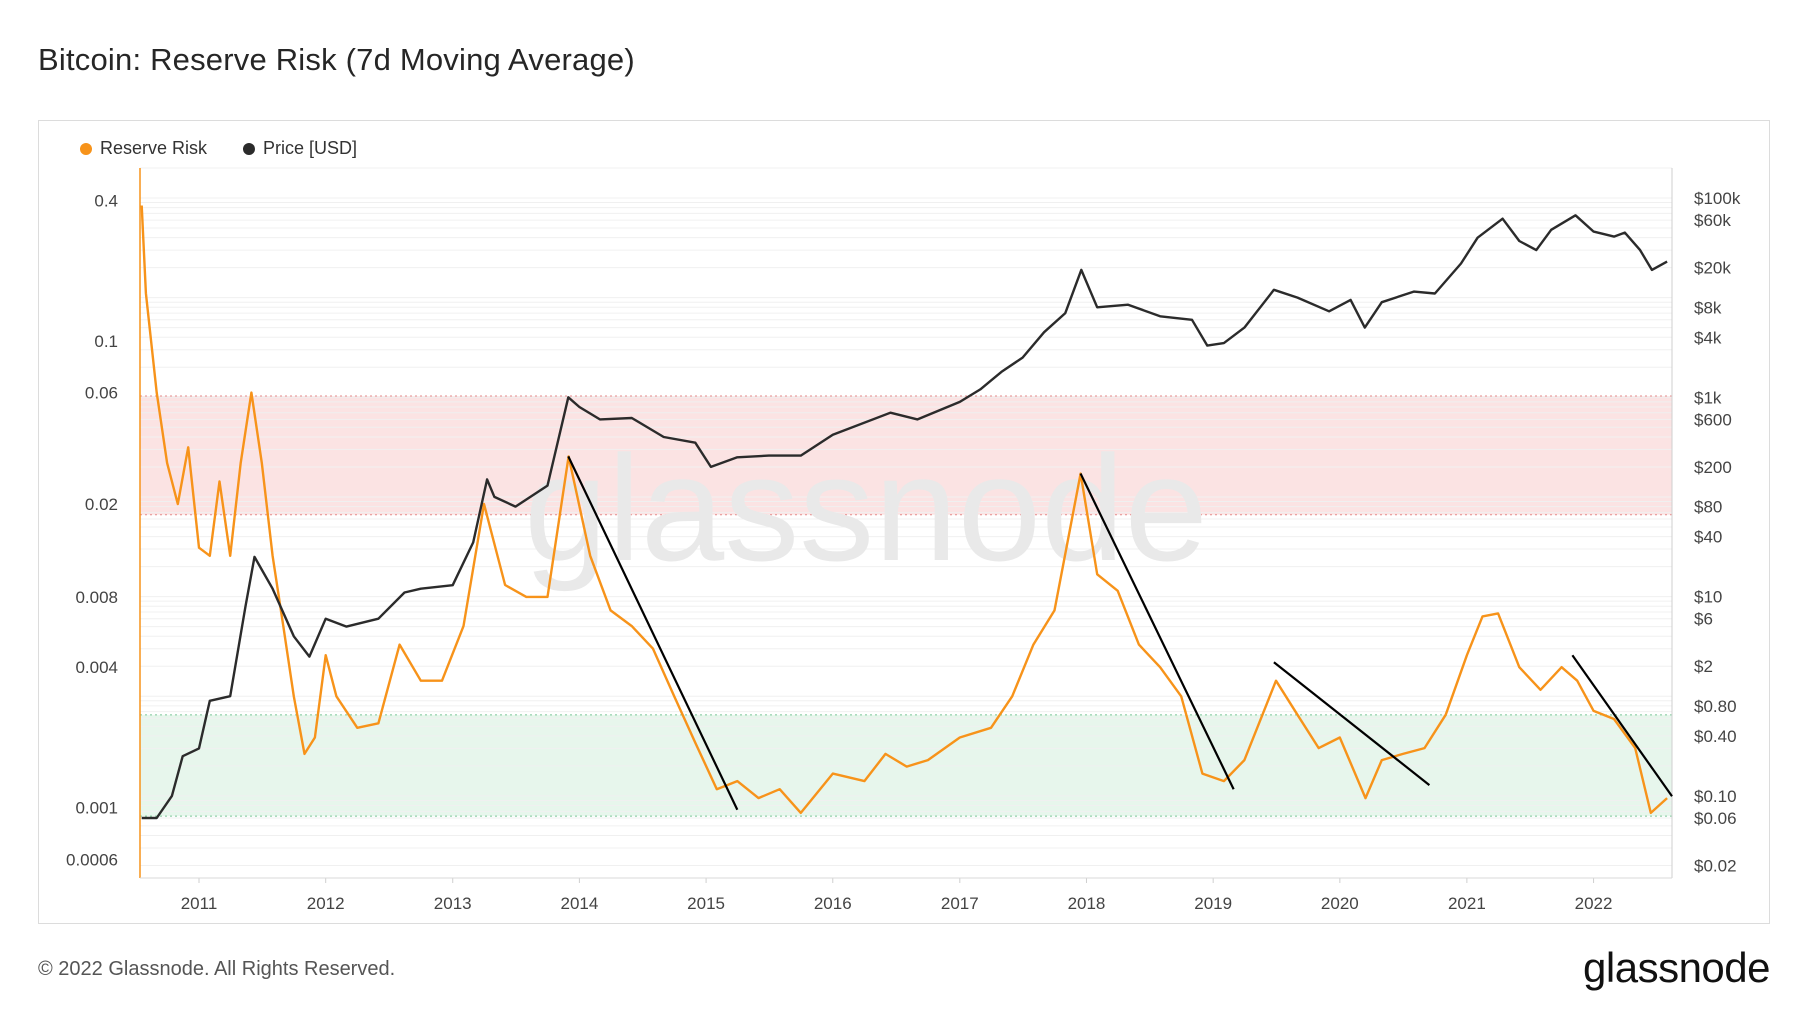 The height and width of the screenshot is (1013, 1800). Describe the element at coordinates (1713, 467) in the screenshot. I see `right-tick-label: $200` at that location.